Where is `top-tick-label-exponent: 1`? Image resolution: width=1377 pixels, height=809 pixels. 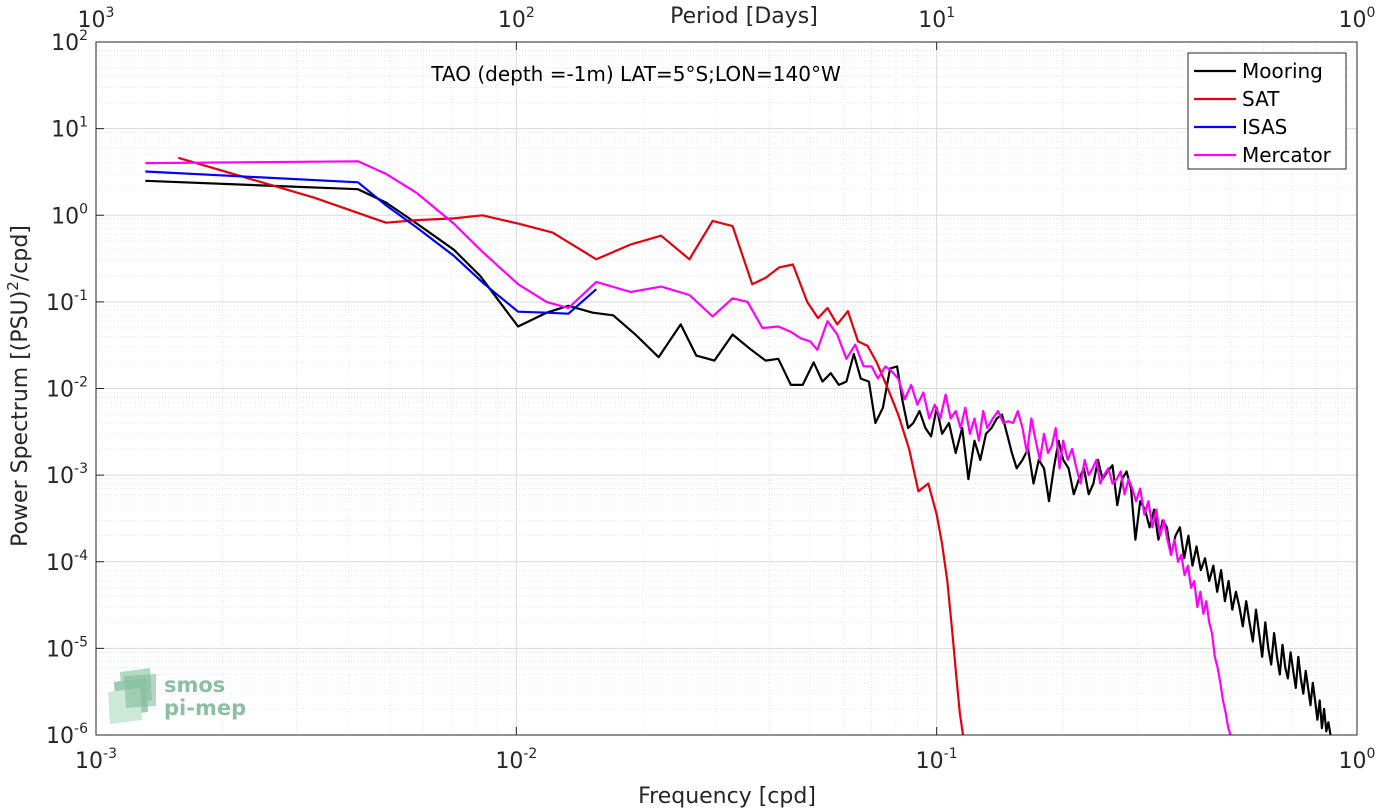 top-tick-label-exponent: 1 is located at coordinates (950, 13).